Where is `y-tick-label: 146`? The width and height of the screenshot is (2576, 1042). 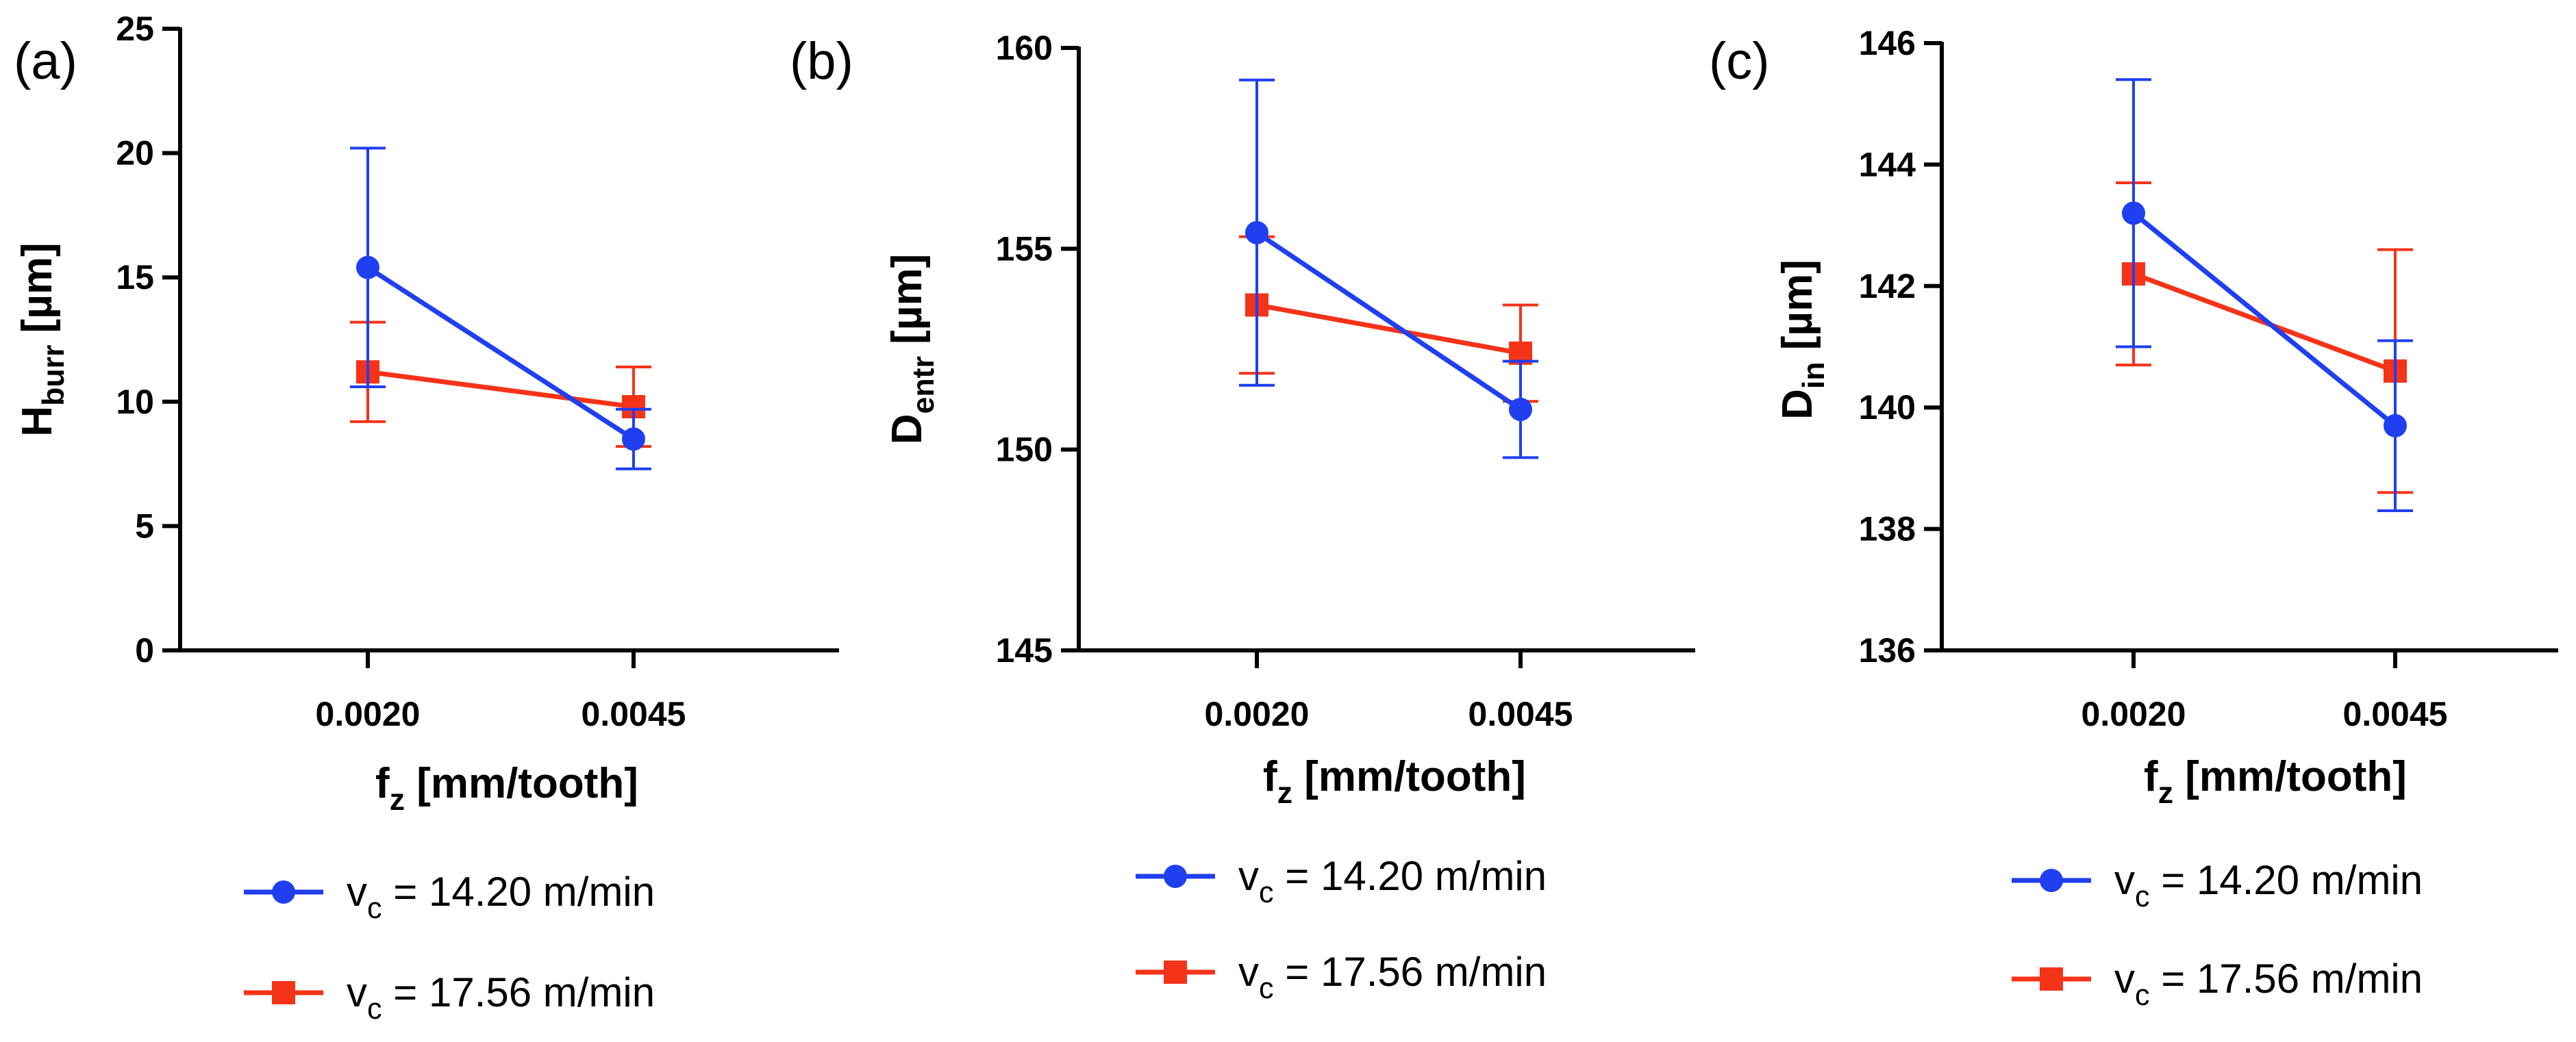
y-tick-label: 146 is located at coordinates (1887, 43).